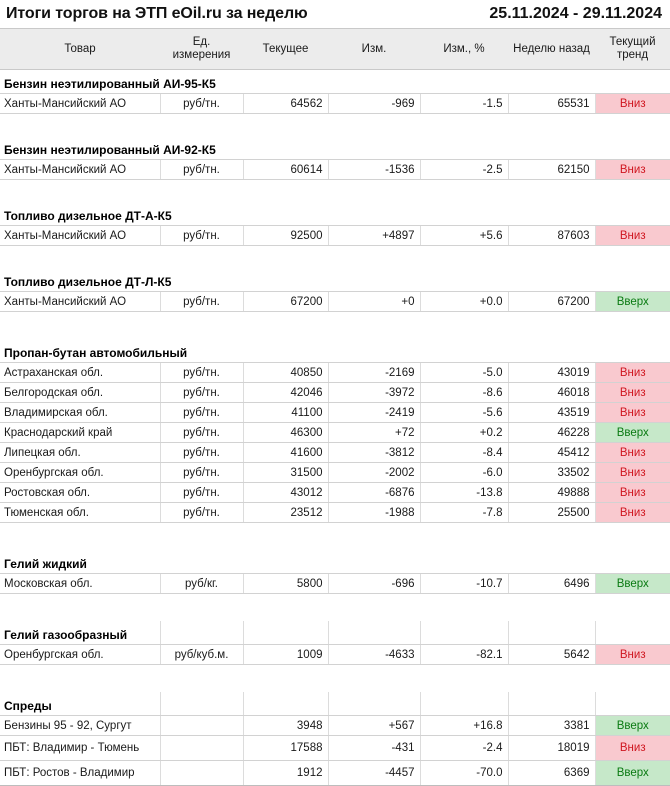 This screenshot has width=670, height=786. I want to click on row-change: -969, so click(374, 103).